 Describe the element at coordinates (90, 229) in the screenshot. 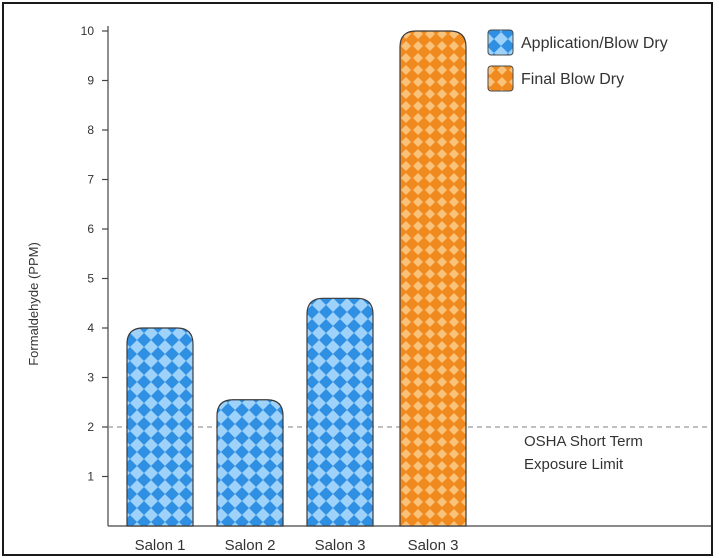

I see `y-tick-label: 6` at that location.